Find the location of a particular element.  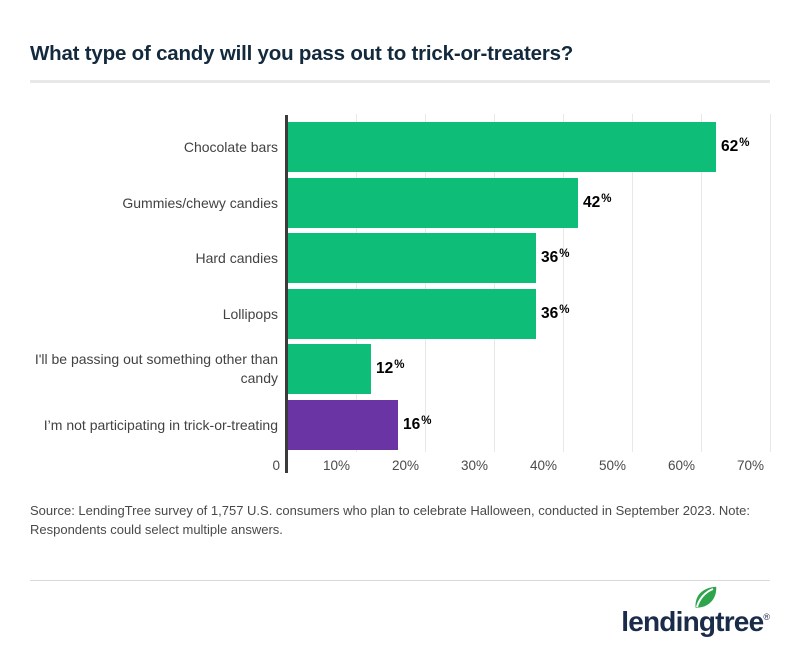

lendingtree-logo: lendingtree® is located at coordinates (695, 611).